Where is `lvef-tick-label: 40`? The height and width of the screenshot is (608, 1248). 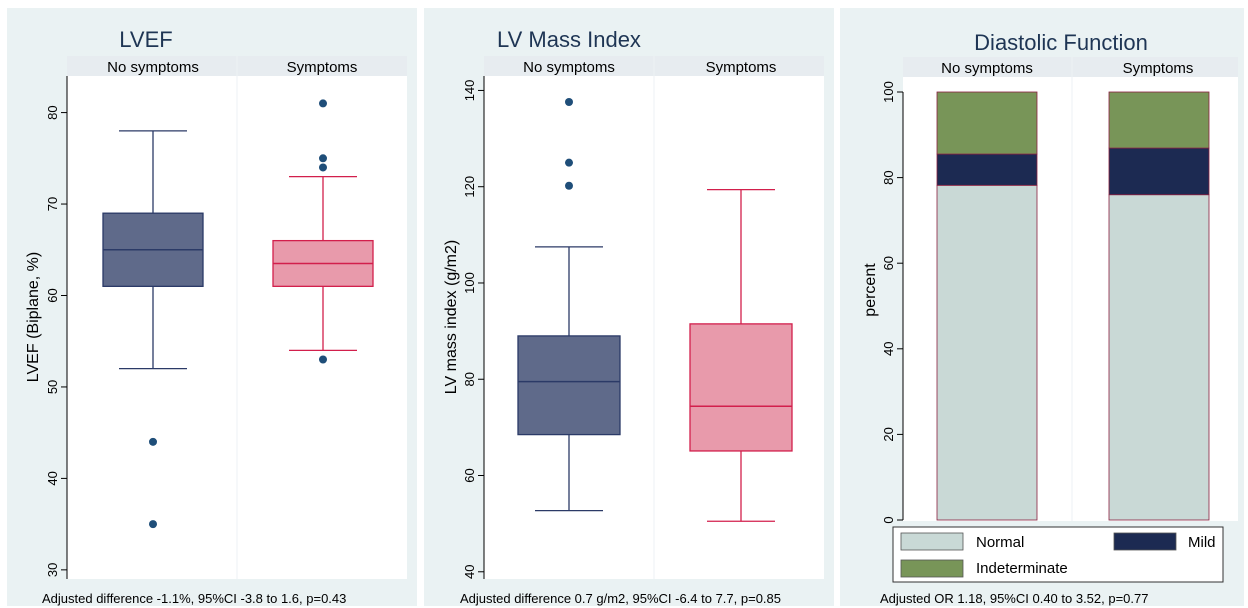 lvef-tick-label: 40 is located at coordinates (52, 478).